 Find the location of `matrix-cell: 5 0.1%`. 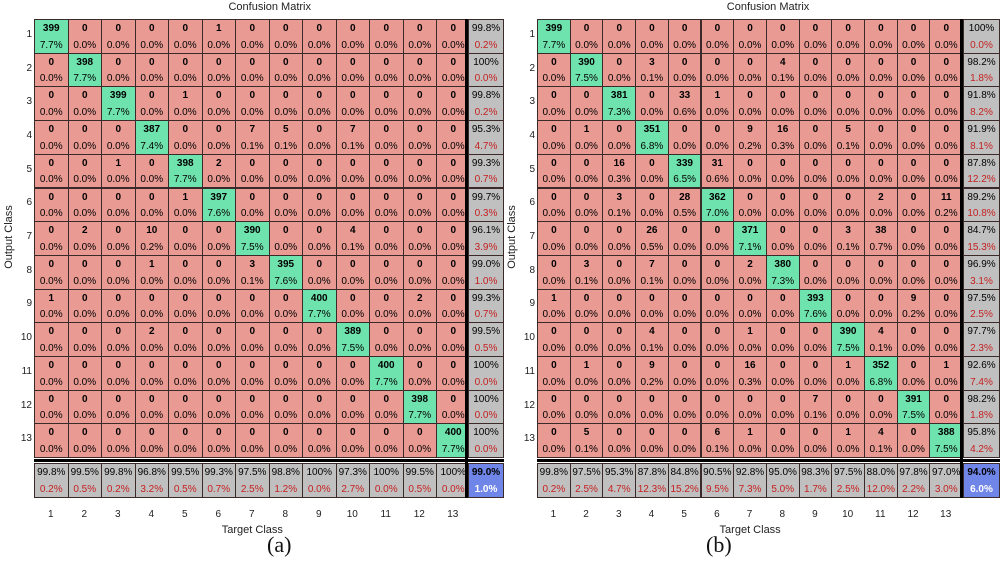

matrix-cell: 5 0.1% is located at coordinates (285, 137).